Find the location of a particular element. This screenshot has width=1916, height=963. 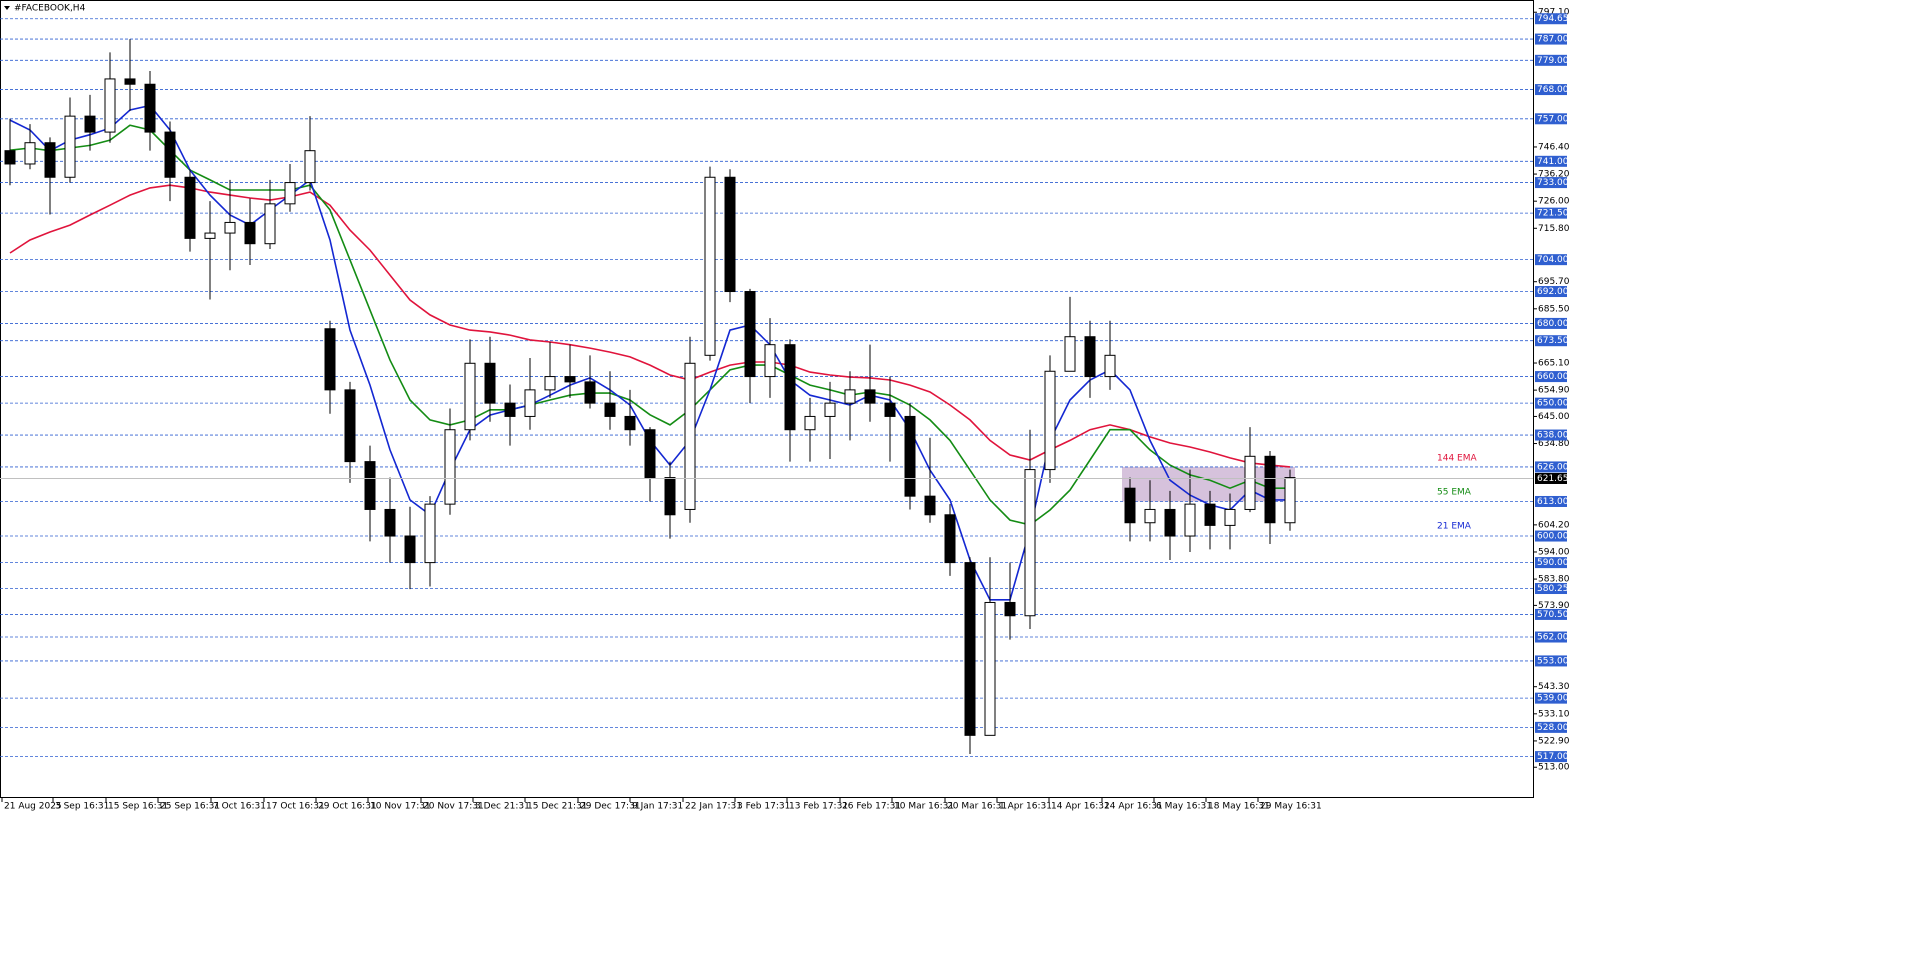

y-tick-label: 726.00 is located at coordinates (1554, 202).